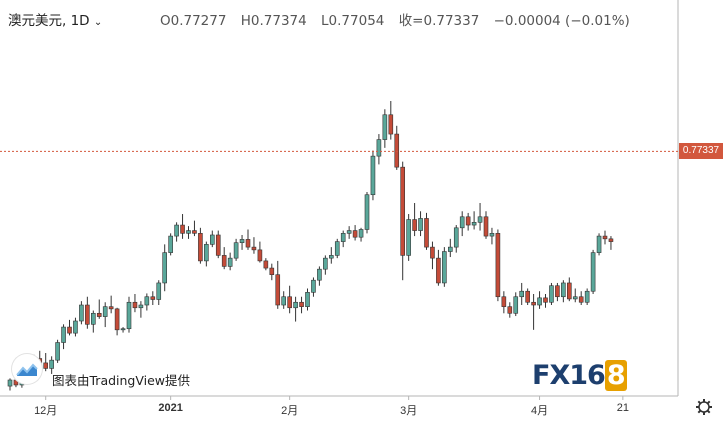 The width and height of the screenshot is (724, 423). Describe the element at coordinates (704, 407) in the screenshot. I see `settings-gear-icon` at that location.